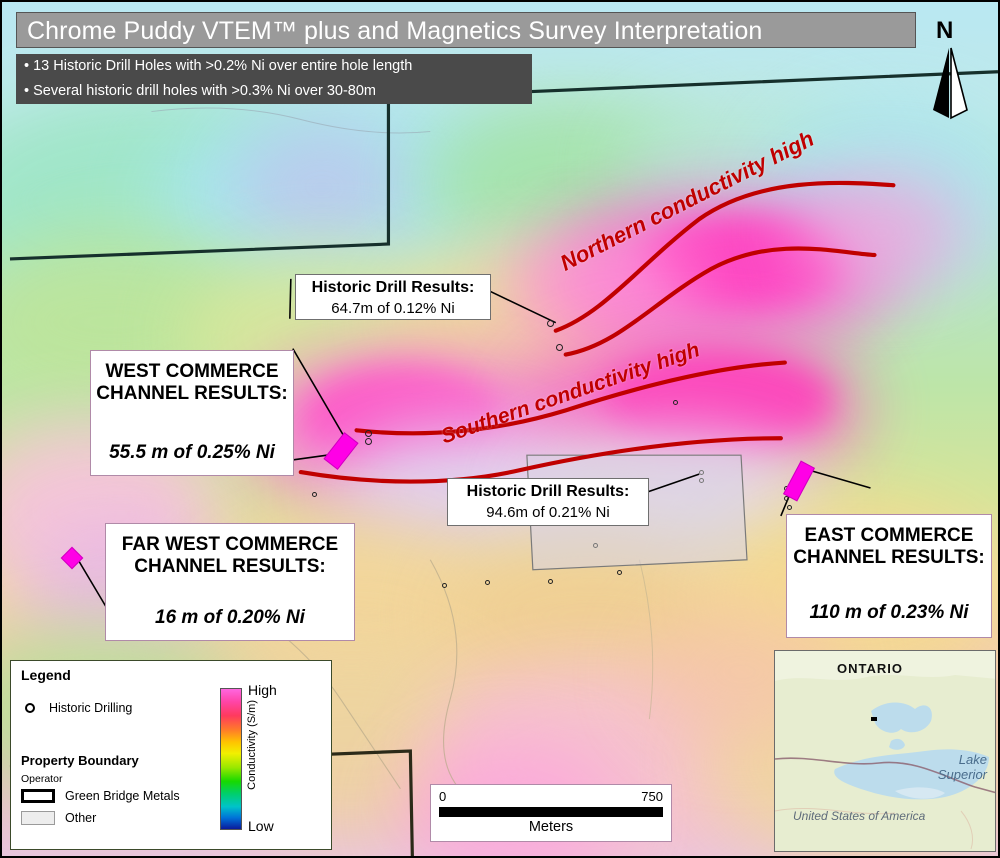 This screenshot has height=858, width=1000. What do you see at coordinates (38, 796) in the screenshot?
I see `green-bridge-swatch-icon` at bounding box center [38, 796].